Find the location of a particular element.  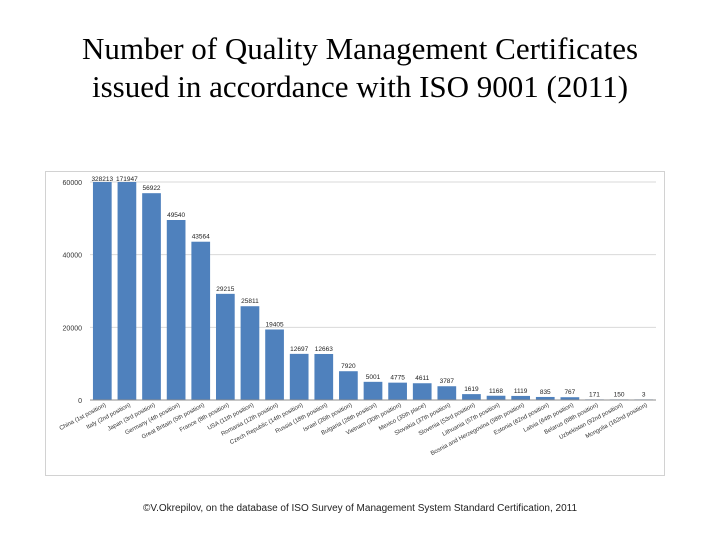

value-label: 3787 is located at coordinates (447, 381).